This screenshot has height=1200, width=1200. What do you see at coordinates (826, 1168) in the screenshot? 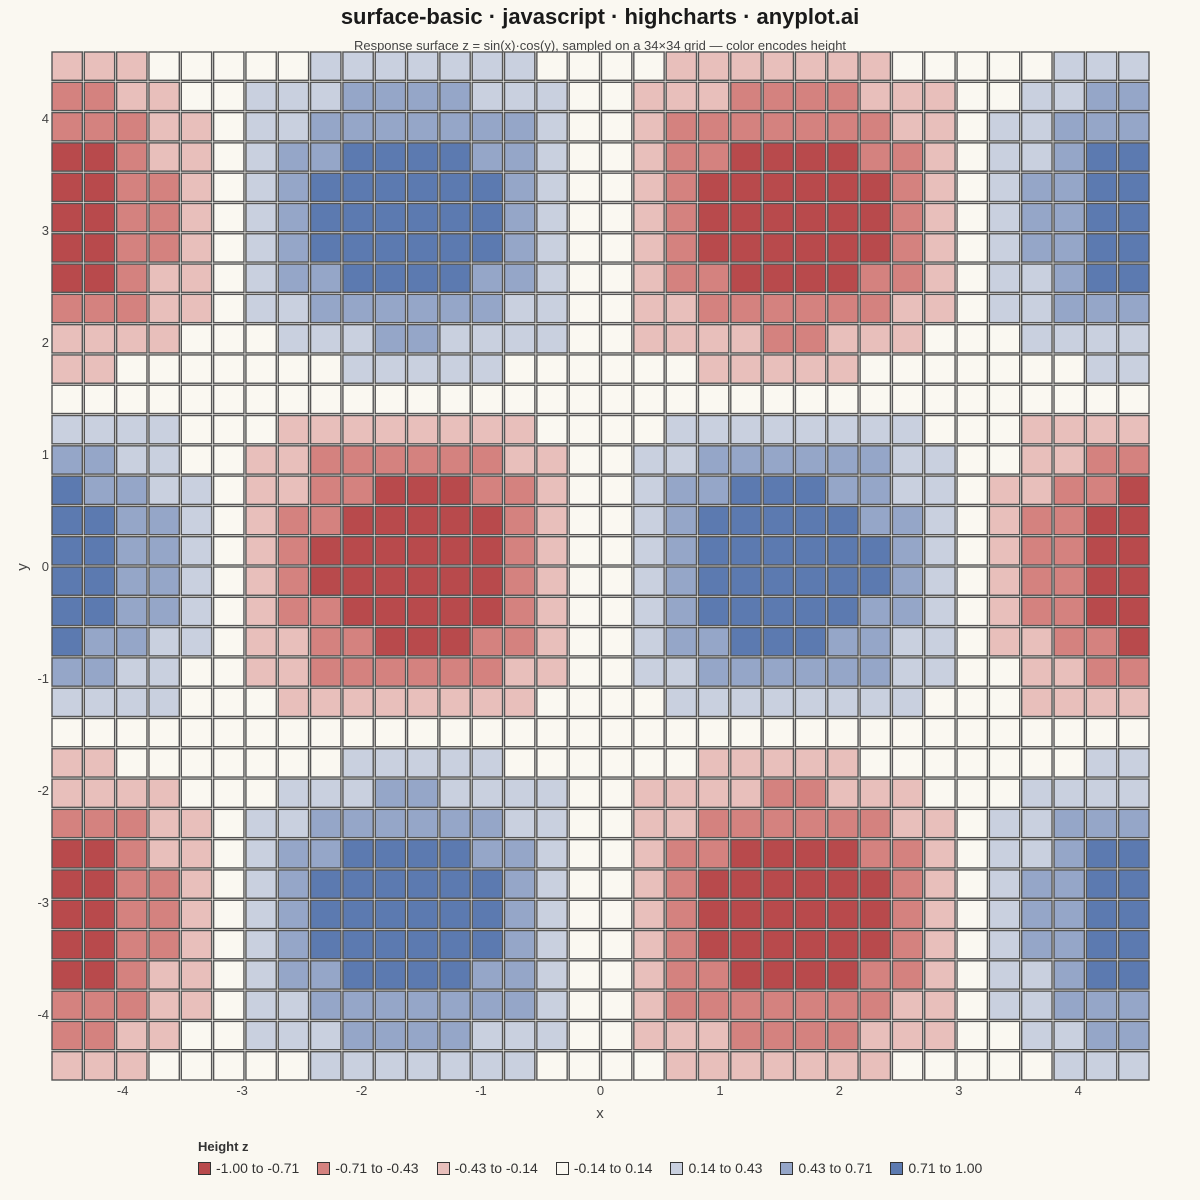
I see `legend-item: 0.43 to 0.71` at bounding box center [826, 1168].